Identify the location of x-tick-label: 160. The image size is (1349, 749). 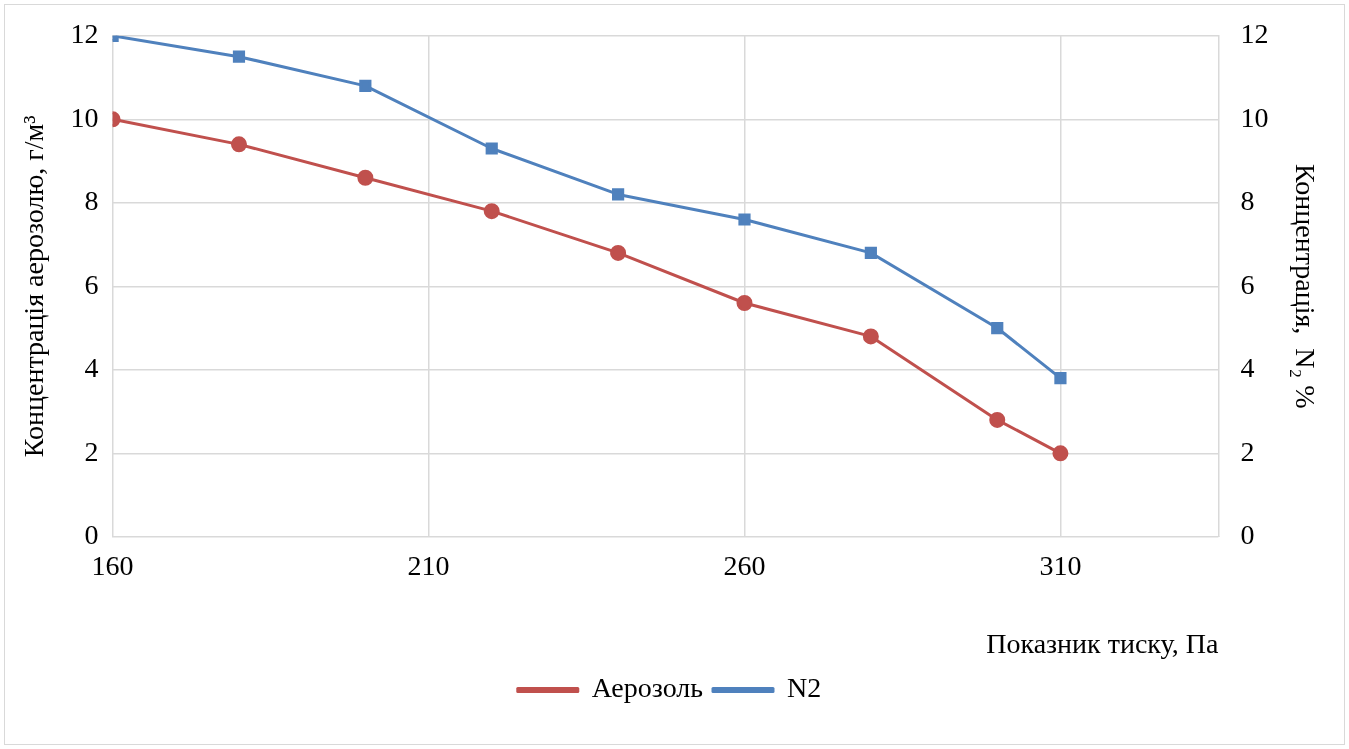
(112, 565).